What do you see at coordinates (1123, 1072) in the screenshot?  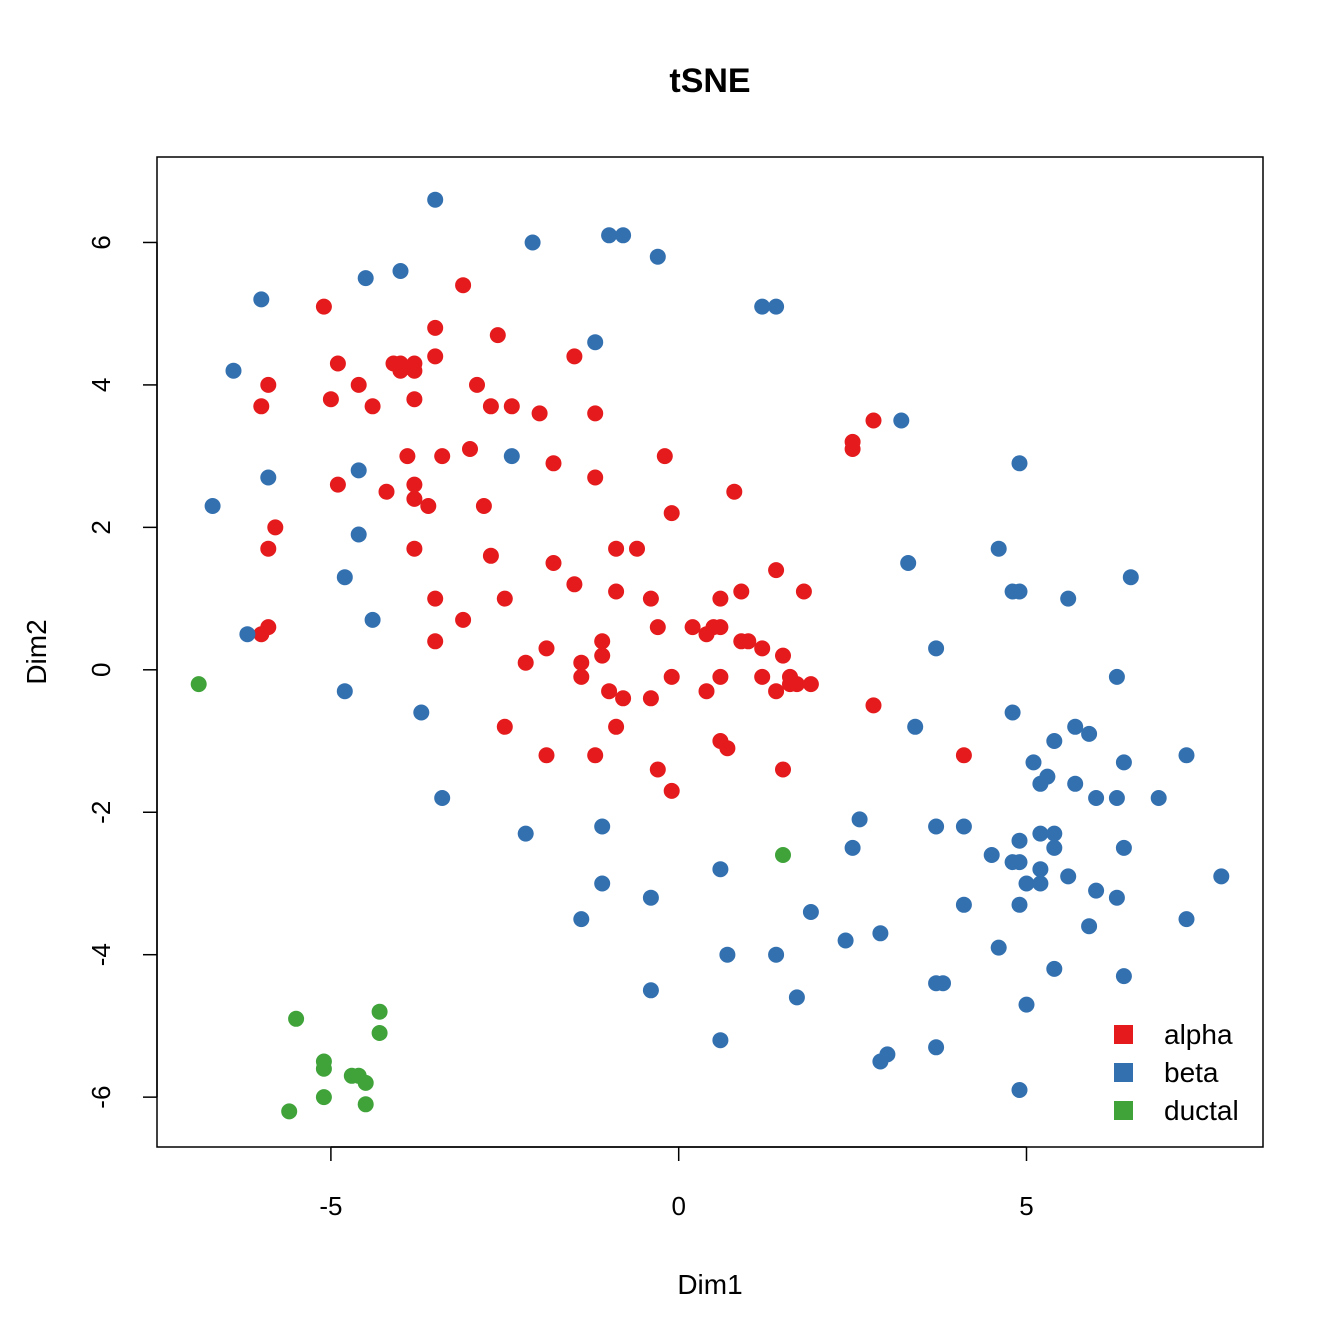 I see `legend-swatch-beta` at bounding box center [1123, 1072].